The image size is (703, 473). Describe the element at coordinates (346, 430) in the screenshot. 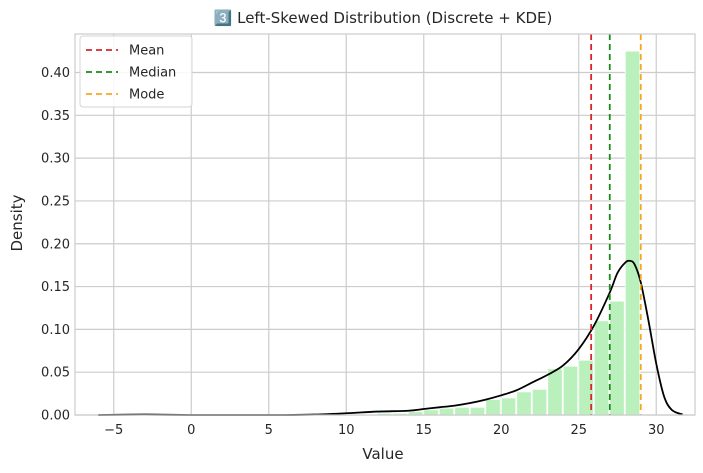

I see `x-tick-label: 10` at that location.